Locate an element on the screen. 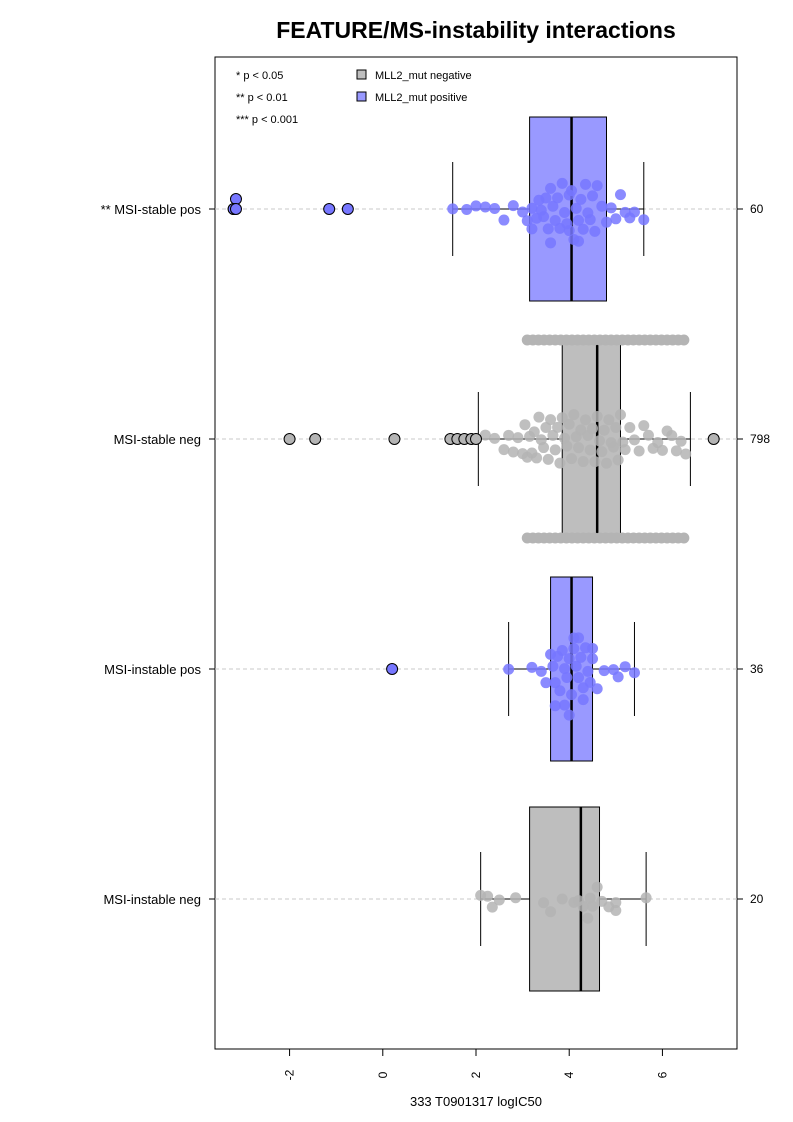  group-label: MSI-instable pos is located at coordinates (152, 669).